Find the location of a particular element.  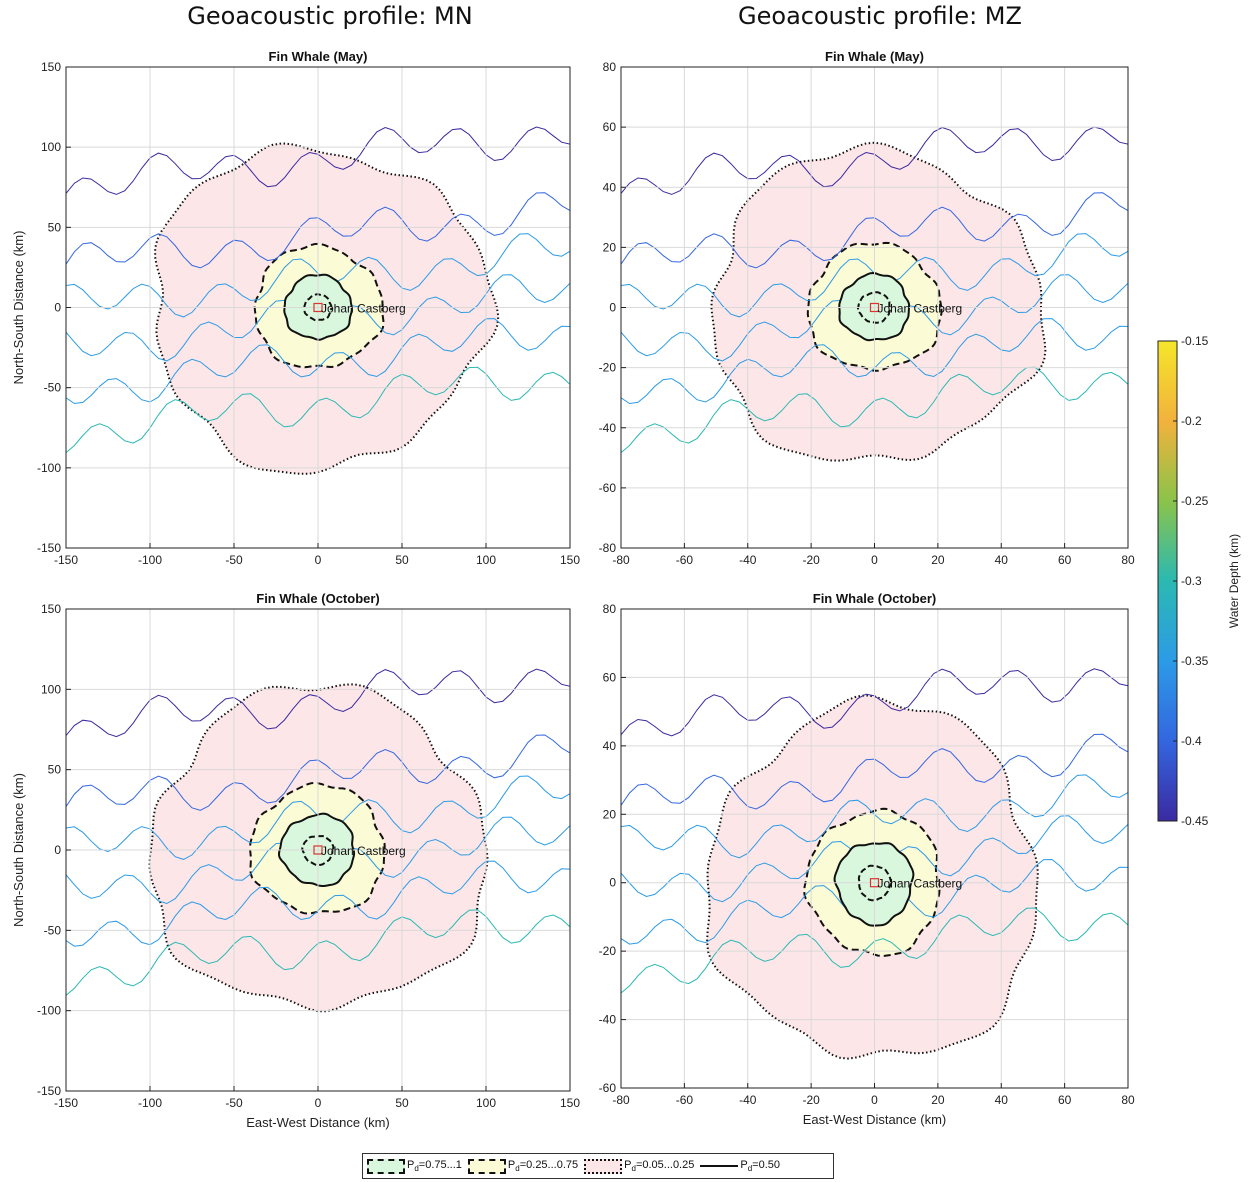

legend-item-high: Pd=0.75...1 is located at coordinates (414, 1166).